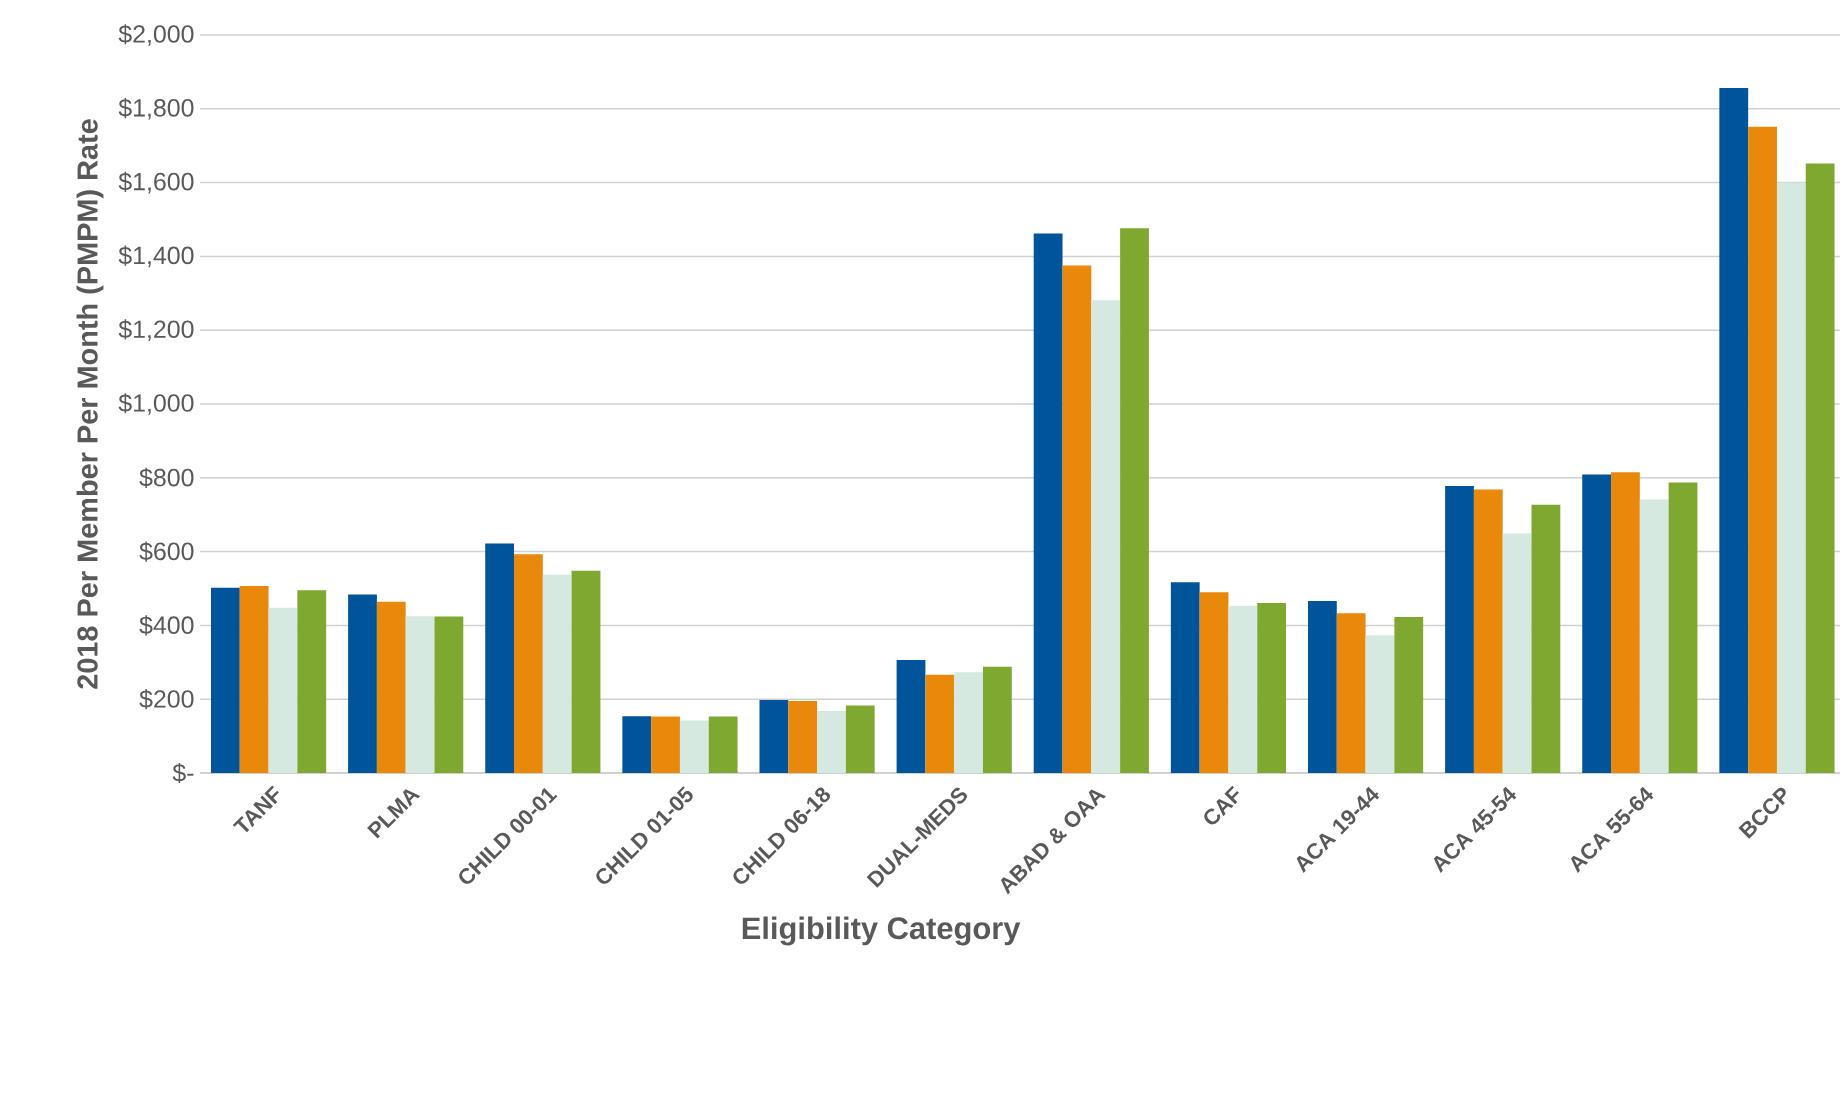 The height and width of the screenshot is (1101, 1843). Describe the element at coordinates (156, 182) in the screenshot. I see `y-tick-label: $1,600` at that location.